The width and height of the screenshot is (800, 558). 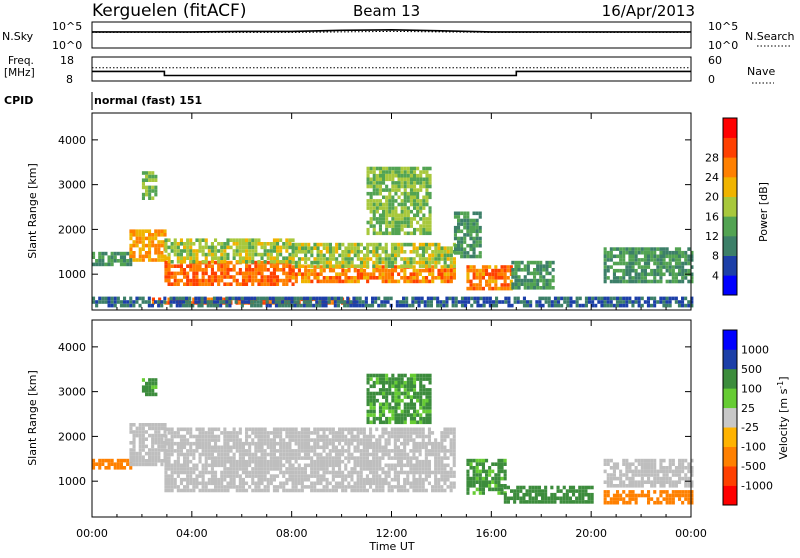 I want to click on power-colorbar-tick: 20, so click(x=712, y=197).